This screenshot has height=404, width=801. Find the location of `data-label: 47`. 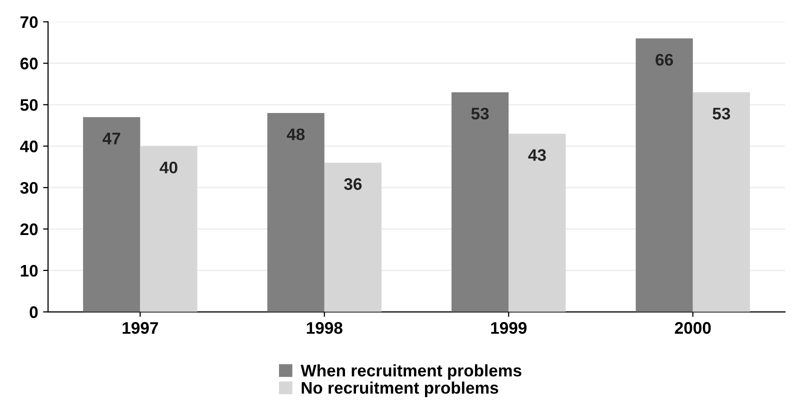

data-label: 47 is located at coordinates (111, 138).